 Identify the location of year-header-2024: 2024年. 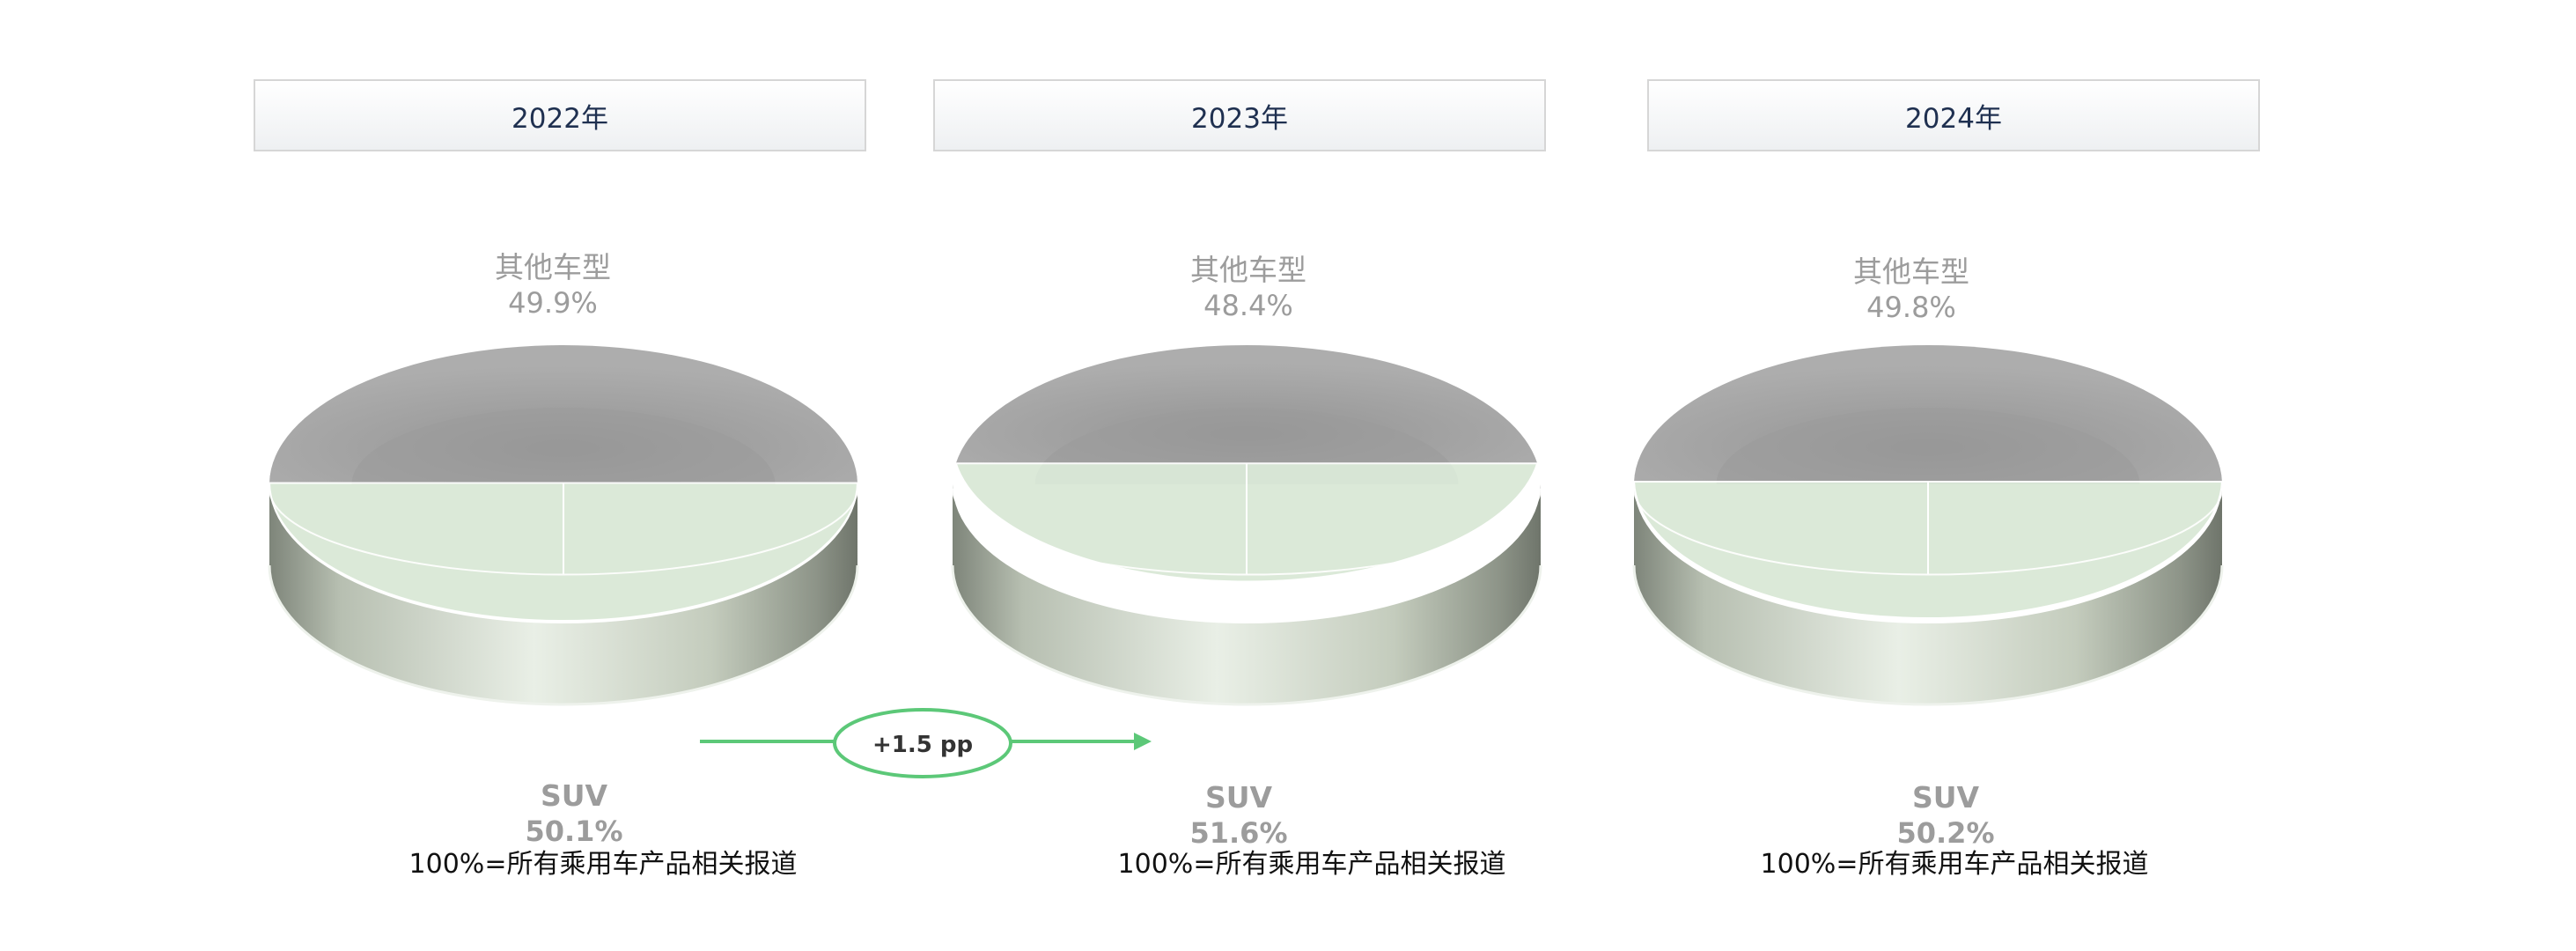
(1954, 115).